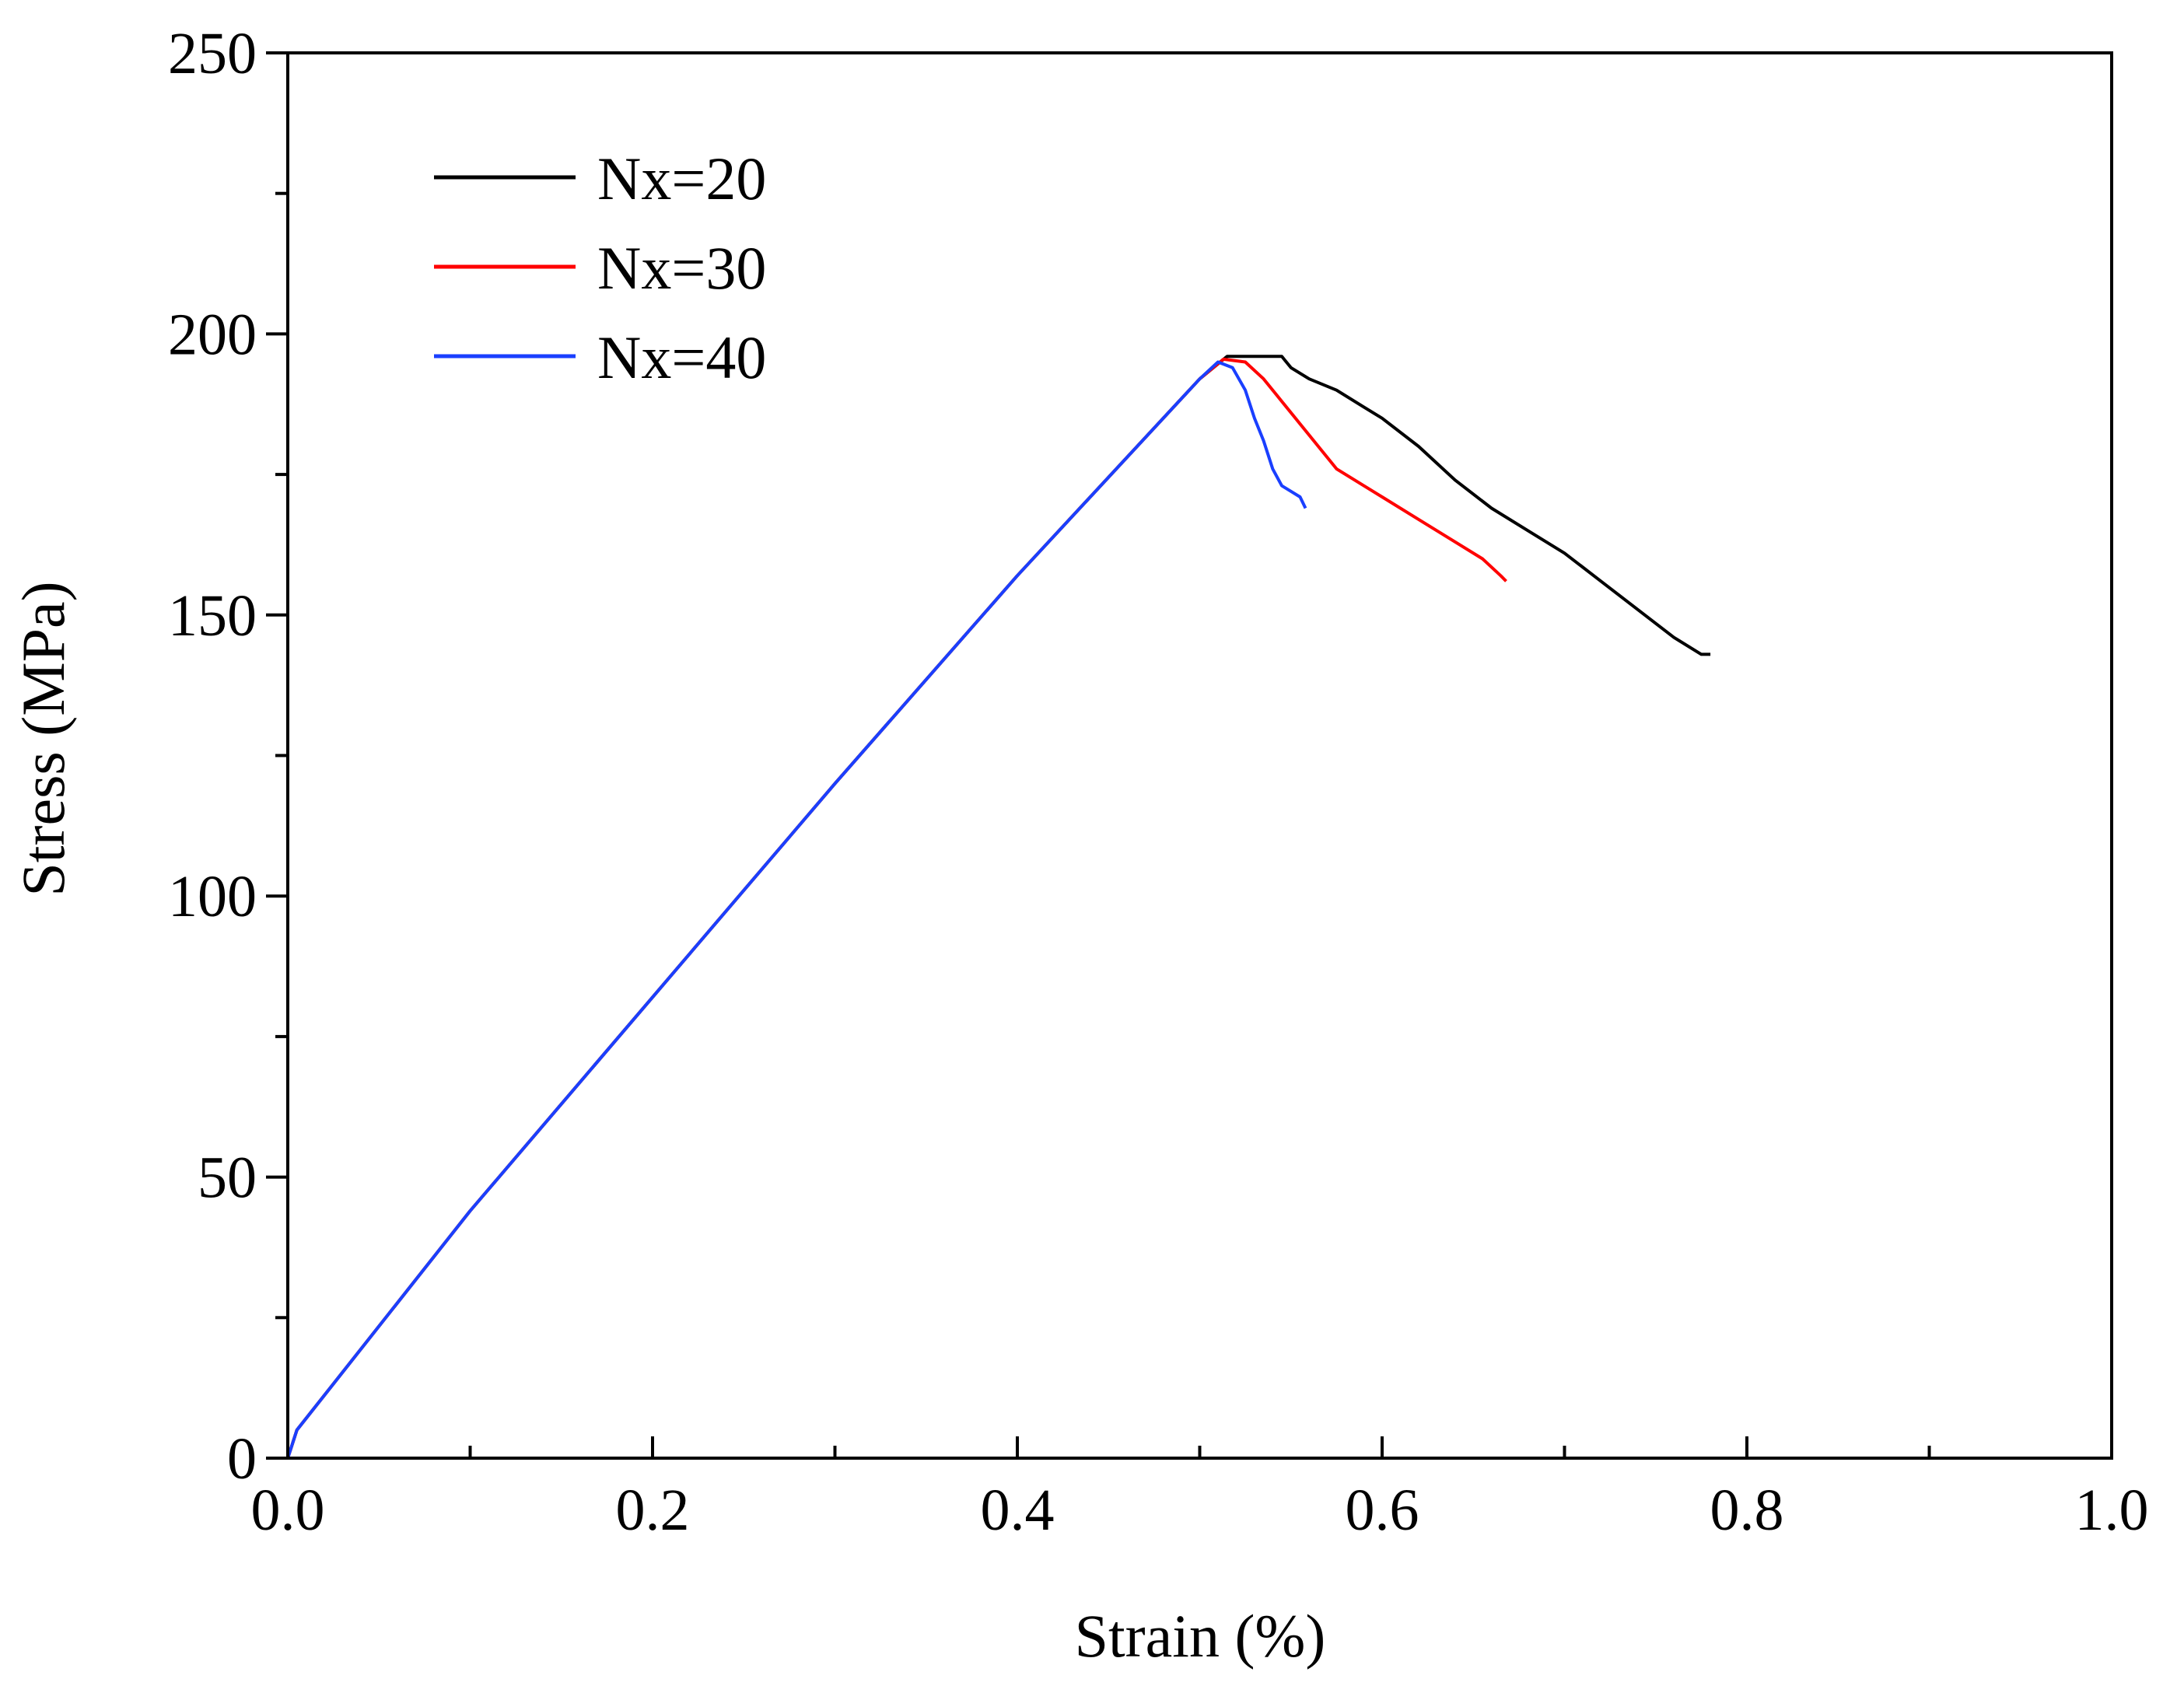 The height and width of the screenshot is (1686, 2184). What do you see at coordinates (43, 738) in the screenshot?
I see `y-axis-title: Stress (MPa)` at bounding box center [43, 738].